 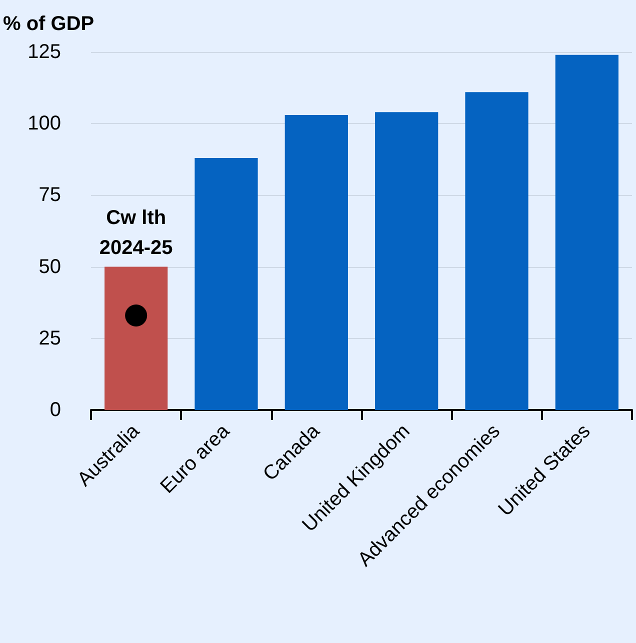 I want to click on y-tick-label: 25, so click(x=49, y=338).